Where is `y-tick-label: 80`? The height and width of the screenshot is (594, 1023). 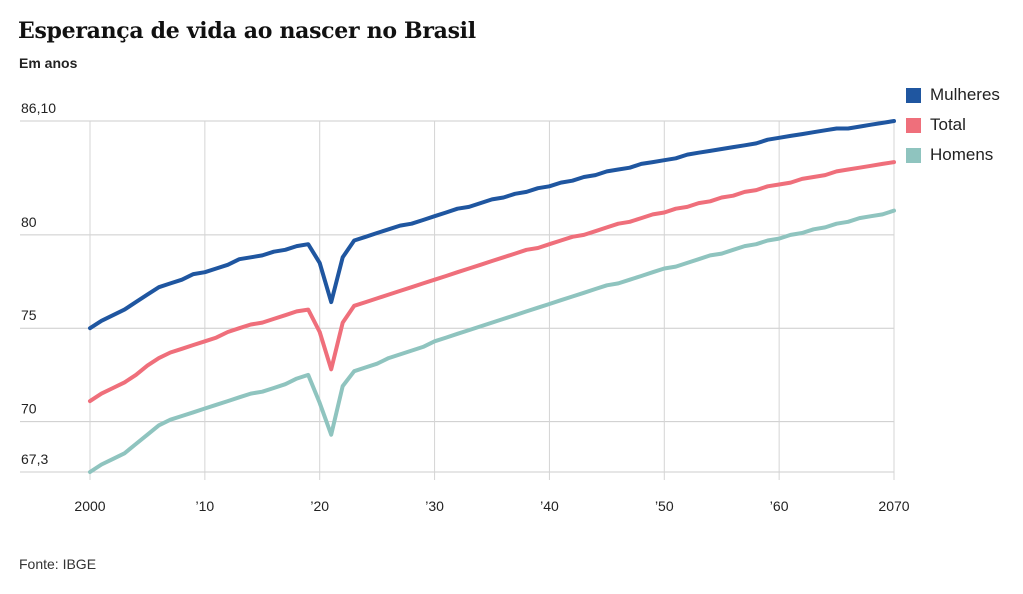 y-tick-label: 80 is located at coordinates (29, 222).